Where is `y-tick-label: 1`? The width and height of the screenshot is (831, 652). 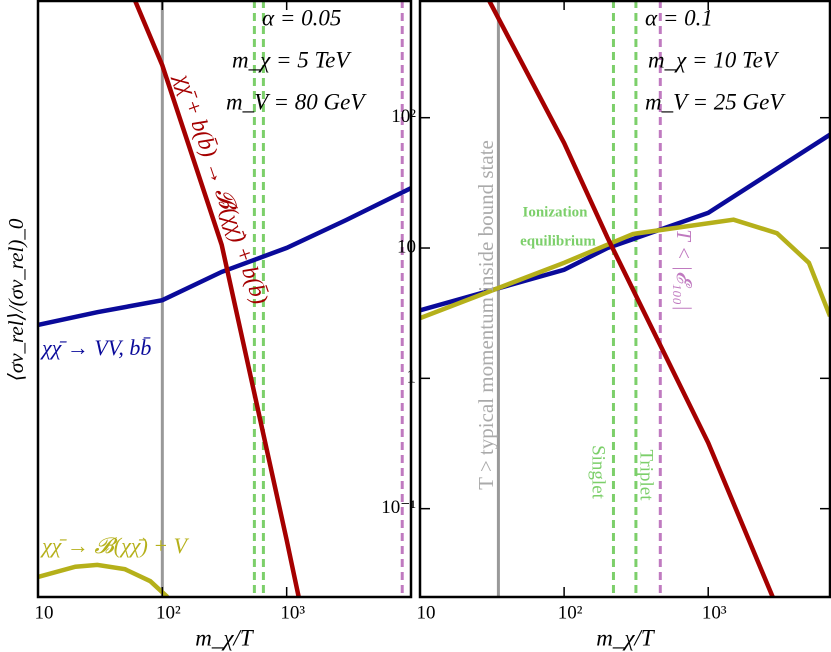
y-tick-label: 1 is located at coordinates (412, 377).